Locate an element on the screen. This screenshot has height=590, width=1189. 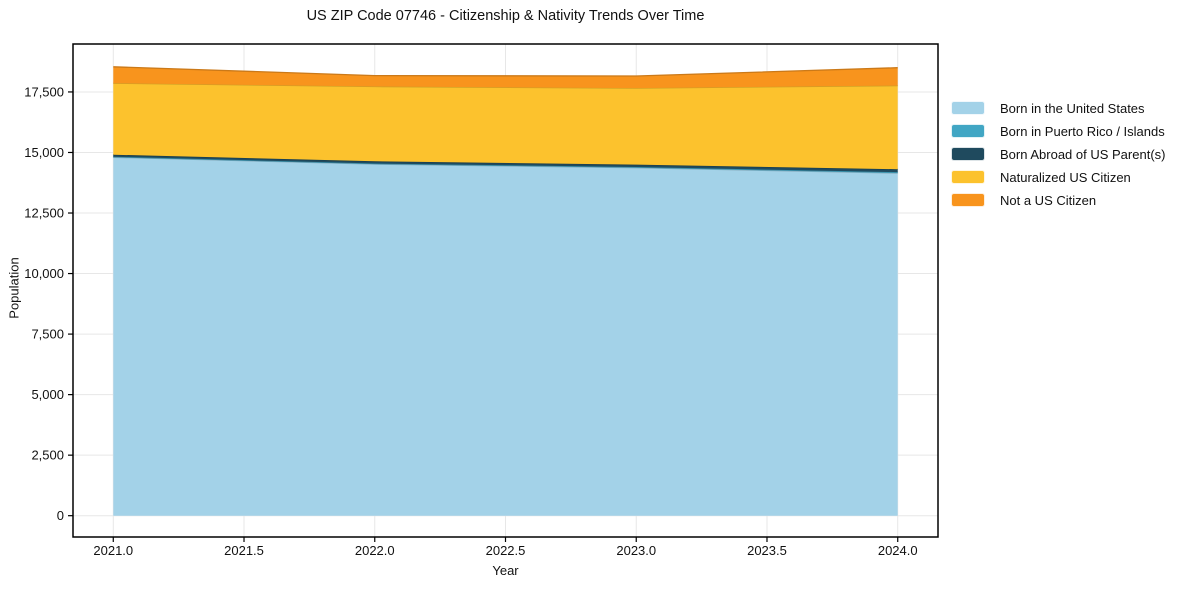
y-tick-label: 7,500 is located at coordinates (47, 334).